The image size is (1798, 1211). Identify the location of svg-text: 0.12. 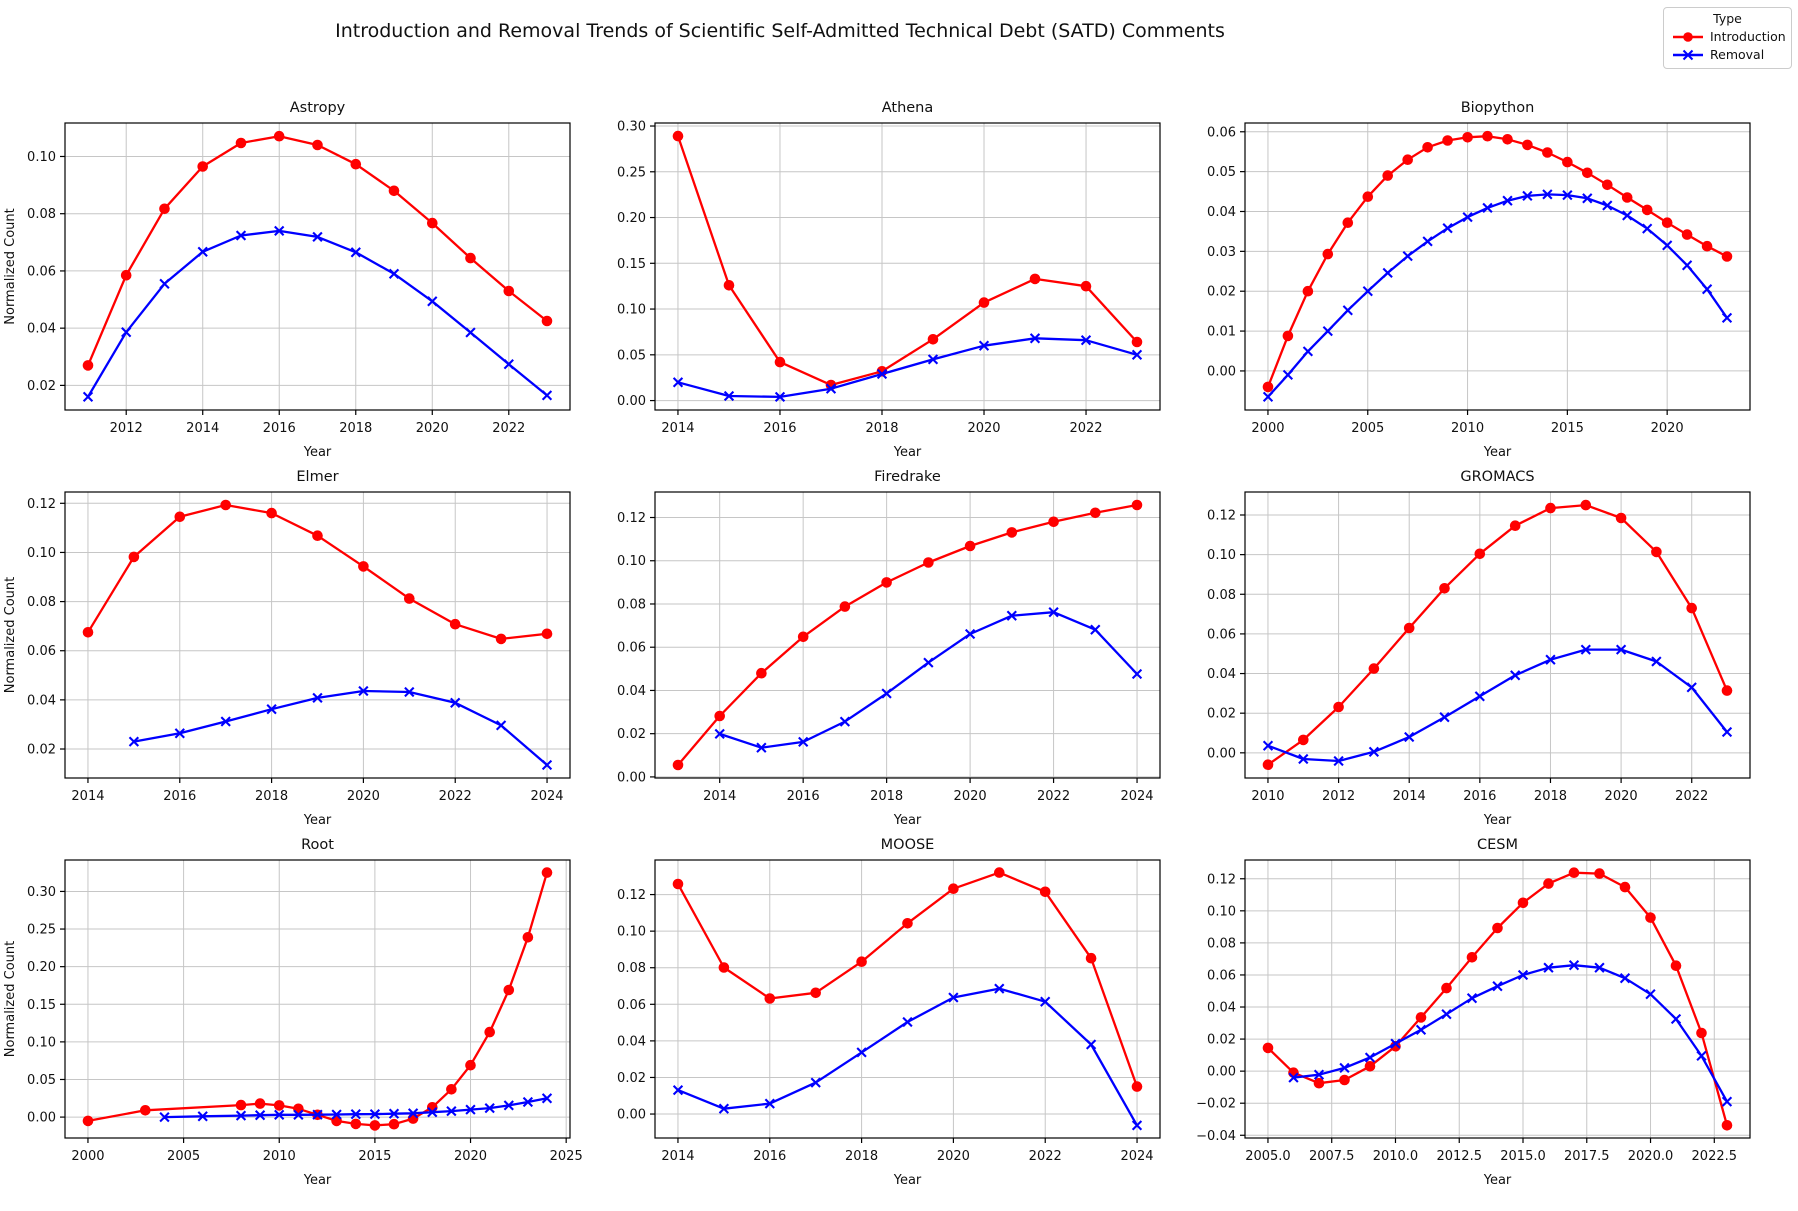
(41, 504).